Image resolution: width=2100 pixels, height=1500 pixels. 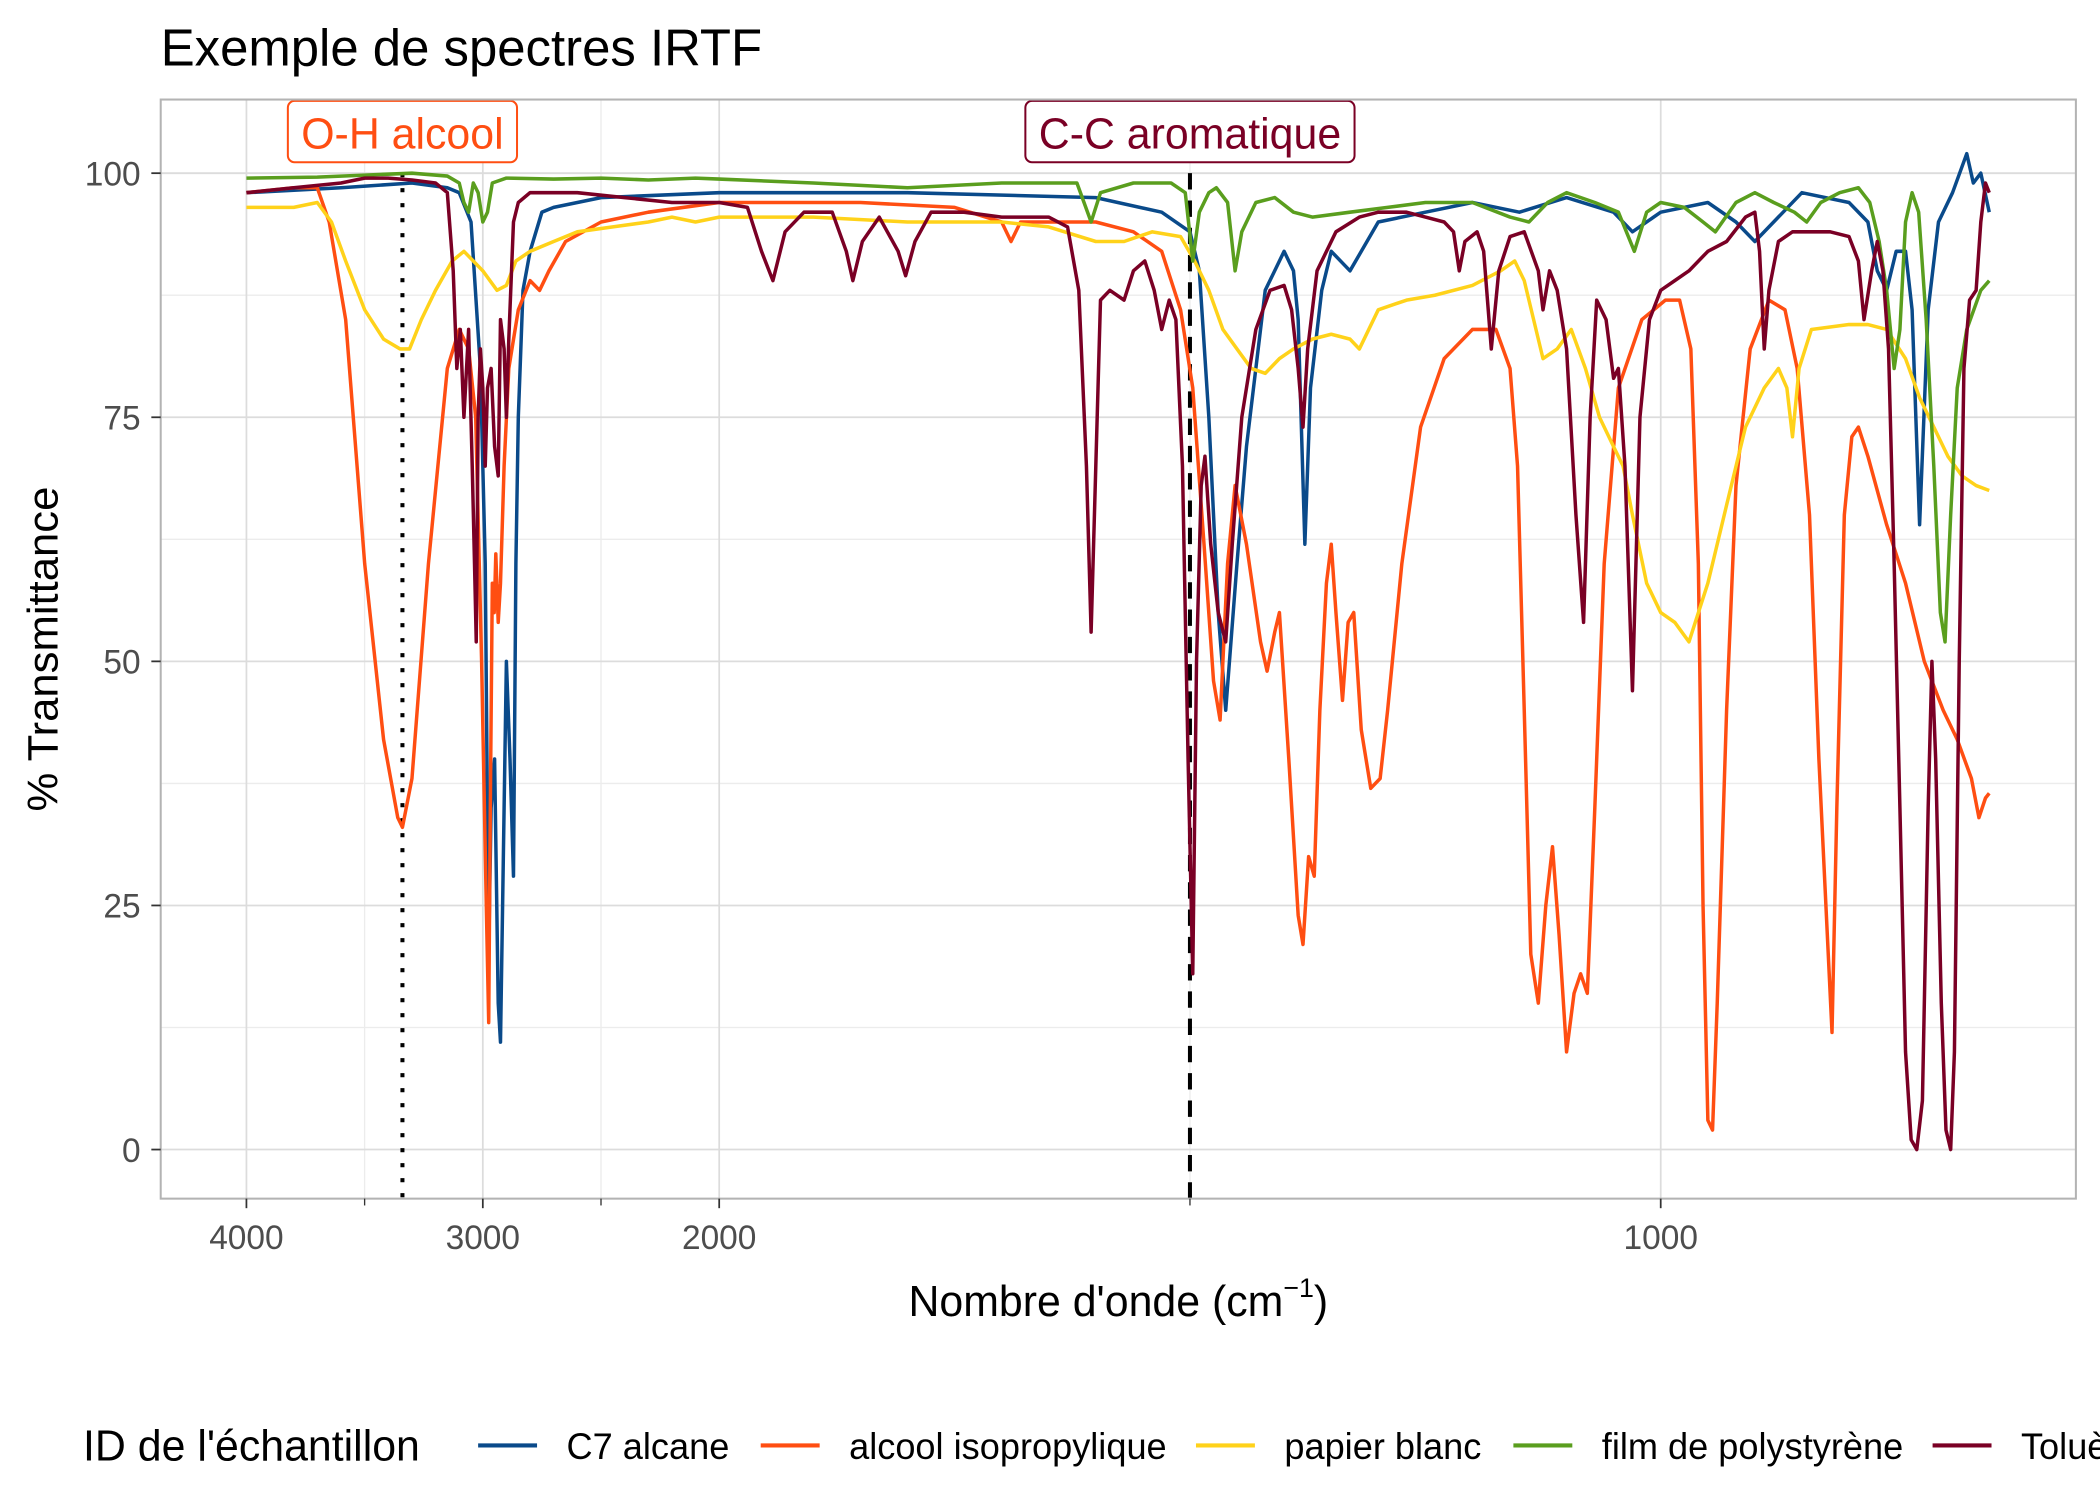 I want to click on x-tick-label: 3000, so click(x=483, y=1238).